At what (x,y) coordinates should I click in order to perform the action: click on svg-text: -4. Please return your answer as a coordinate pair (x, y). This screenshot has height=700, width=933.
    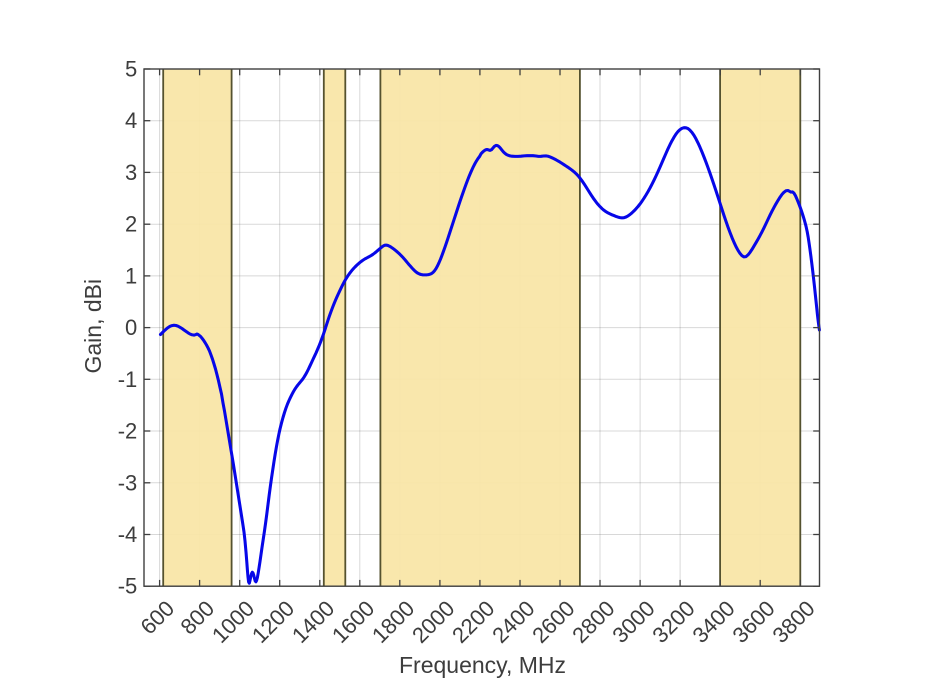
    Looking at the image, I should click on (128, 534).